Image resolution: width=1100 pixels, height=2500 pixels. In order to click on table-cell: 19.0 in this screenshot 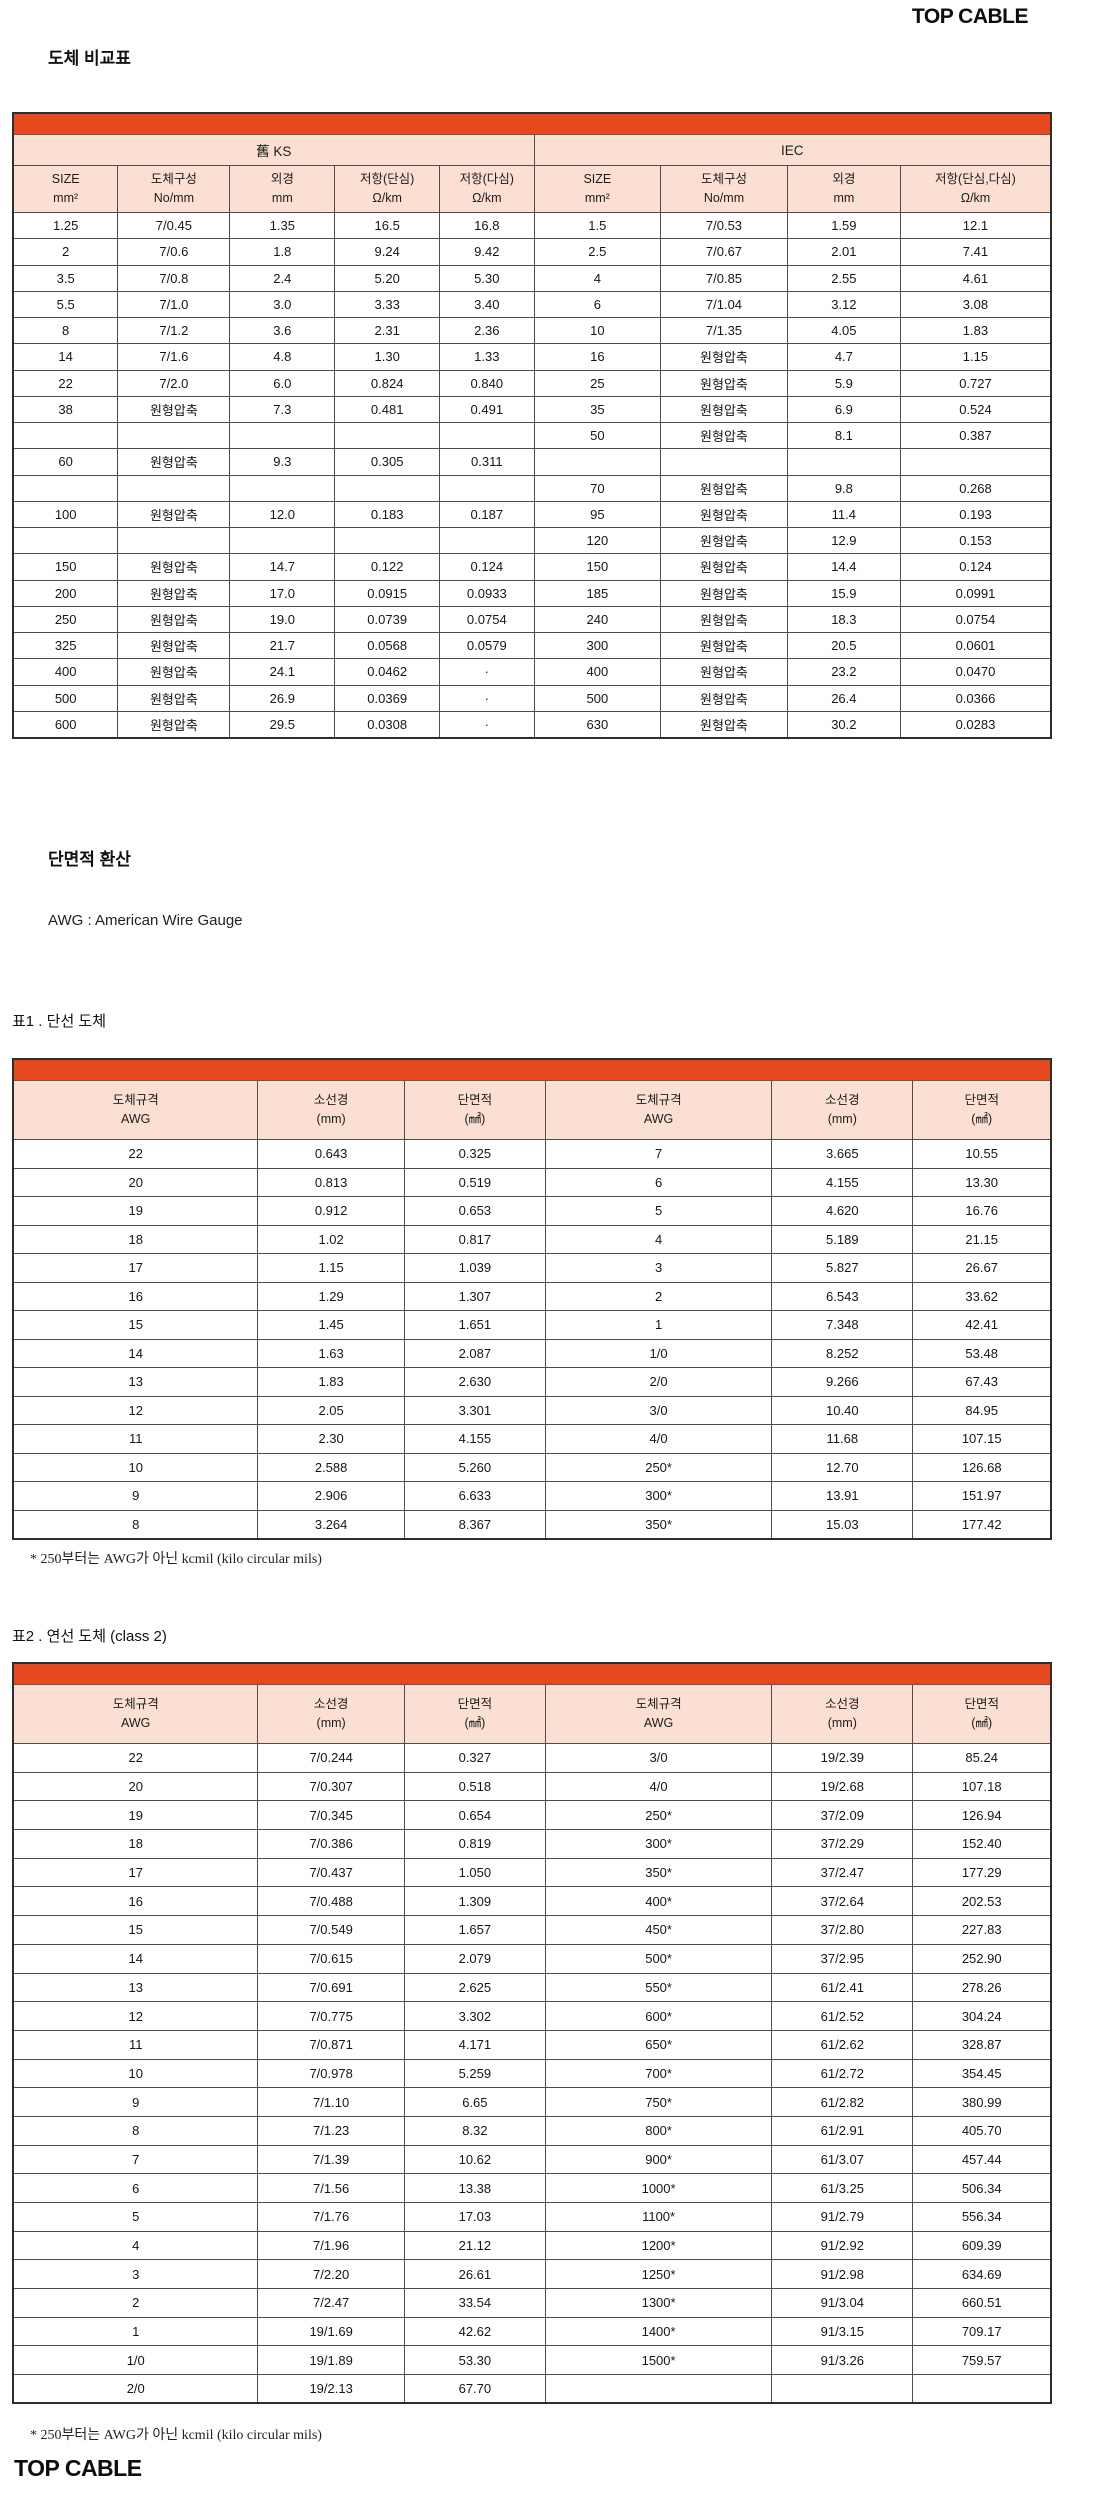, I will do `click(282, 619)`.